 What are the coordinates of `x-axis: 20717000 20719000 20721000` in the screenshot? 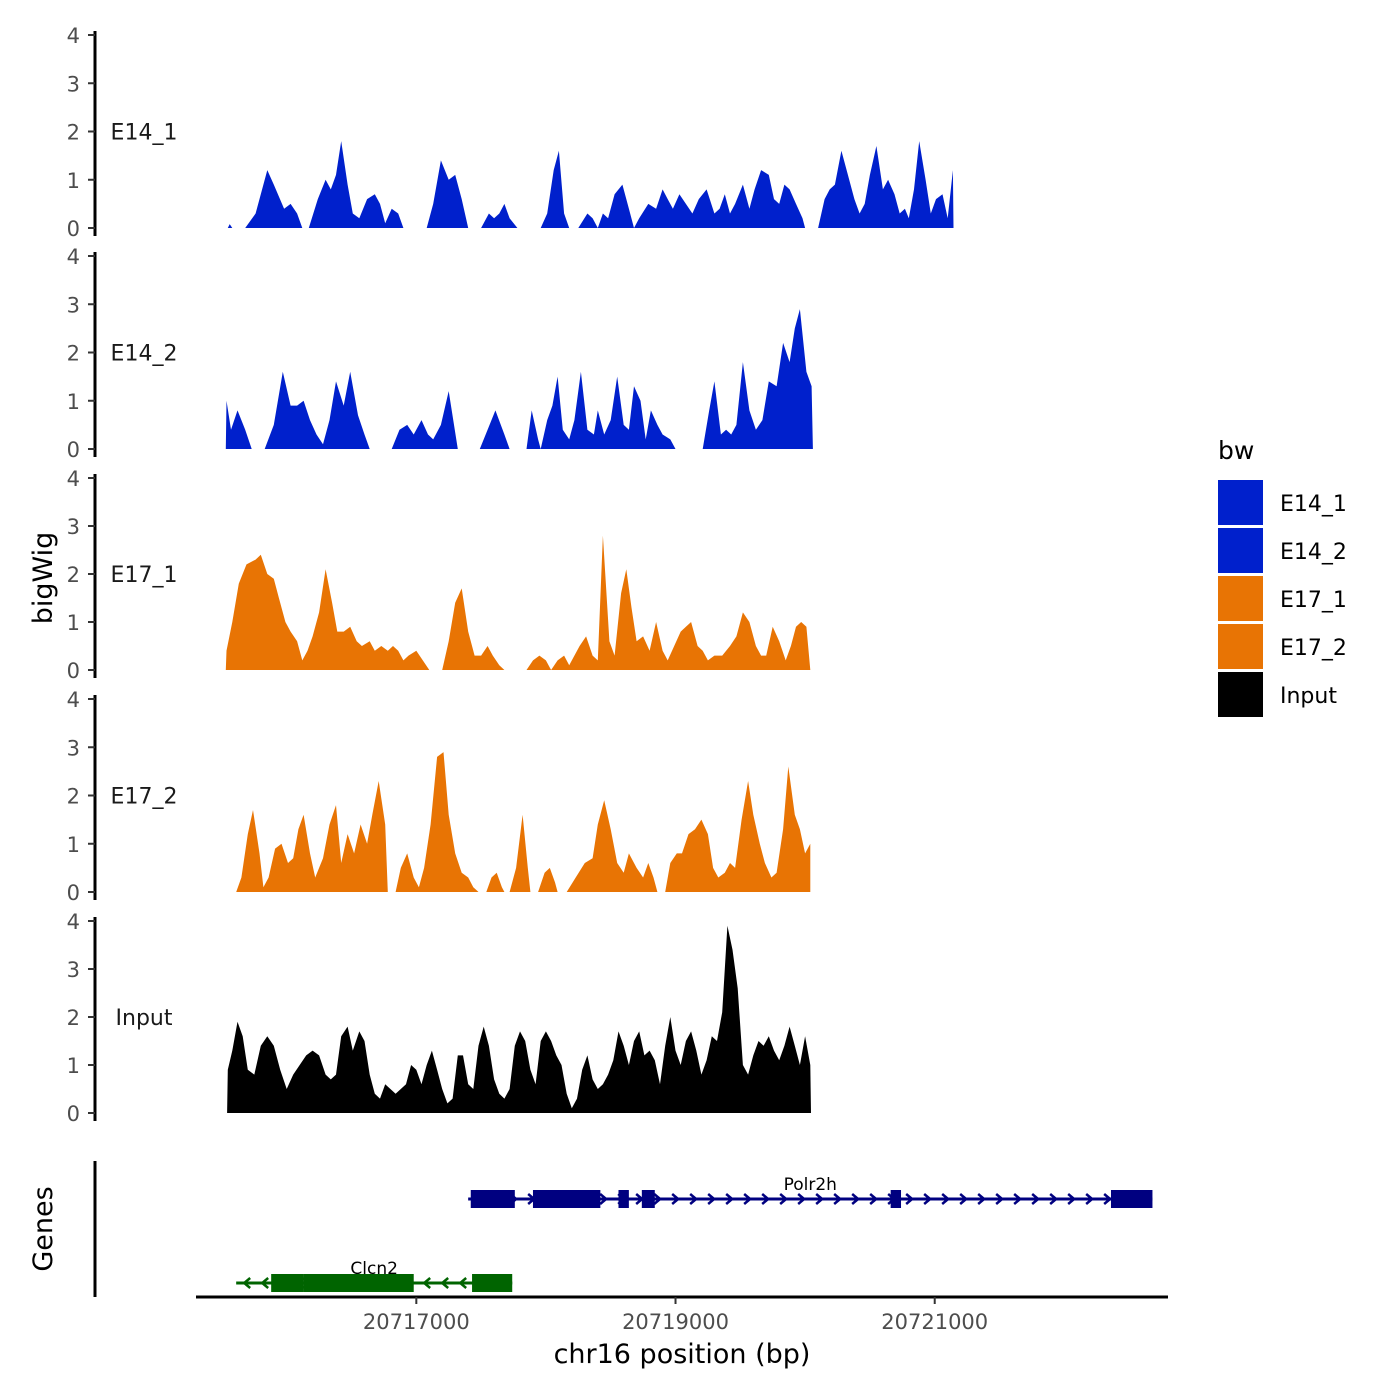 It's located at (682, 1314).